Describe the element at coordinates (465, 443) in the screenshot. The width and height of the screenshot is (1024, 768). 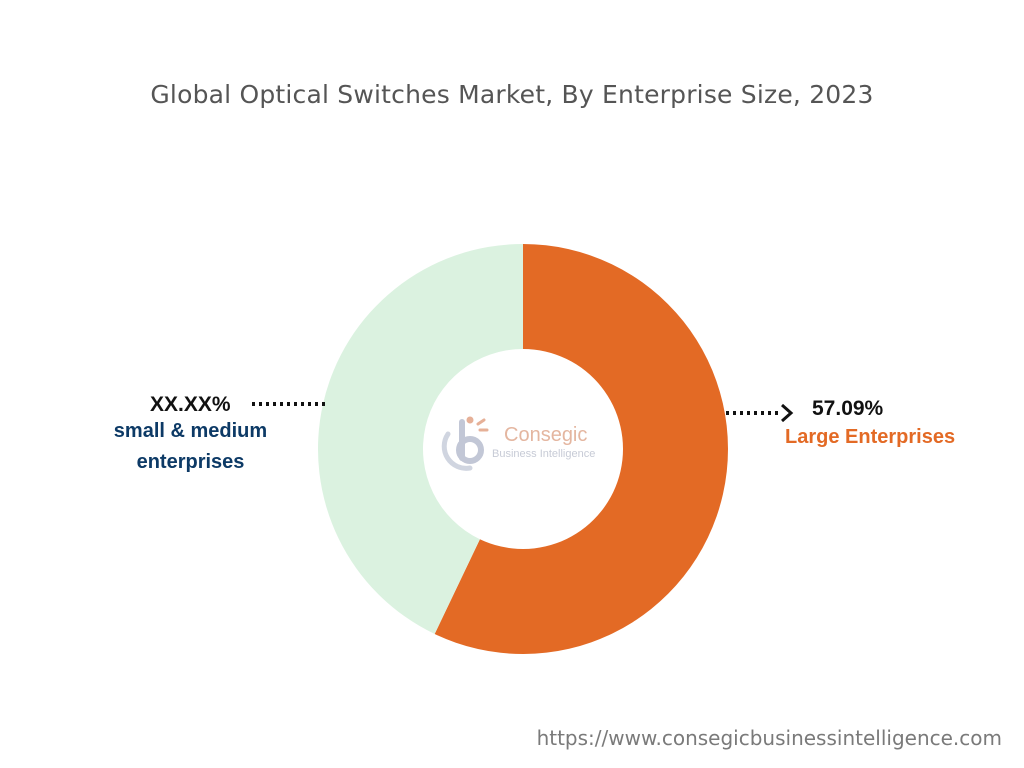
I see `consegic-logo-icon` at that location.